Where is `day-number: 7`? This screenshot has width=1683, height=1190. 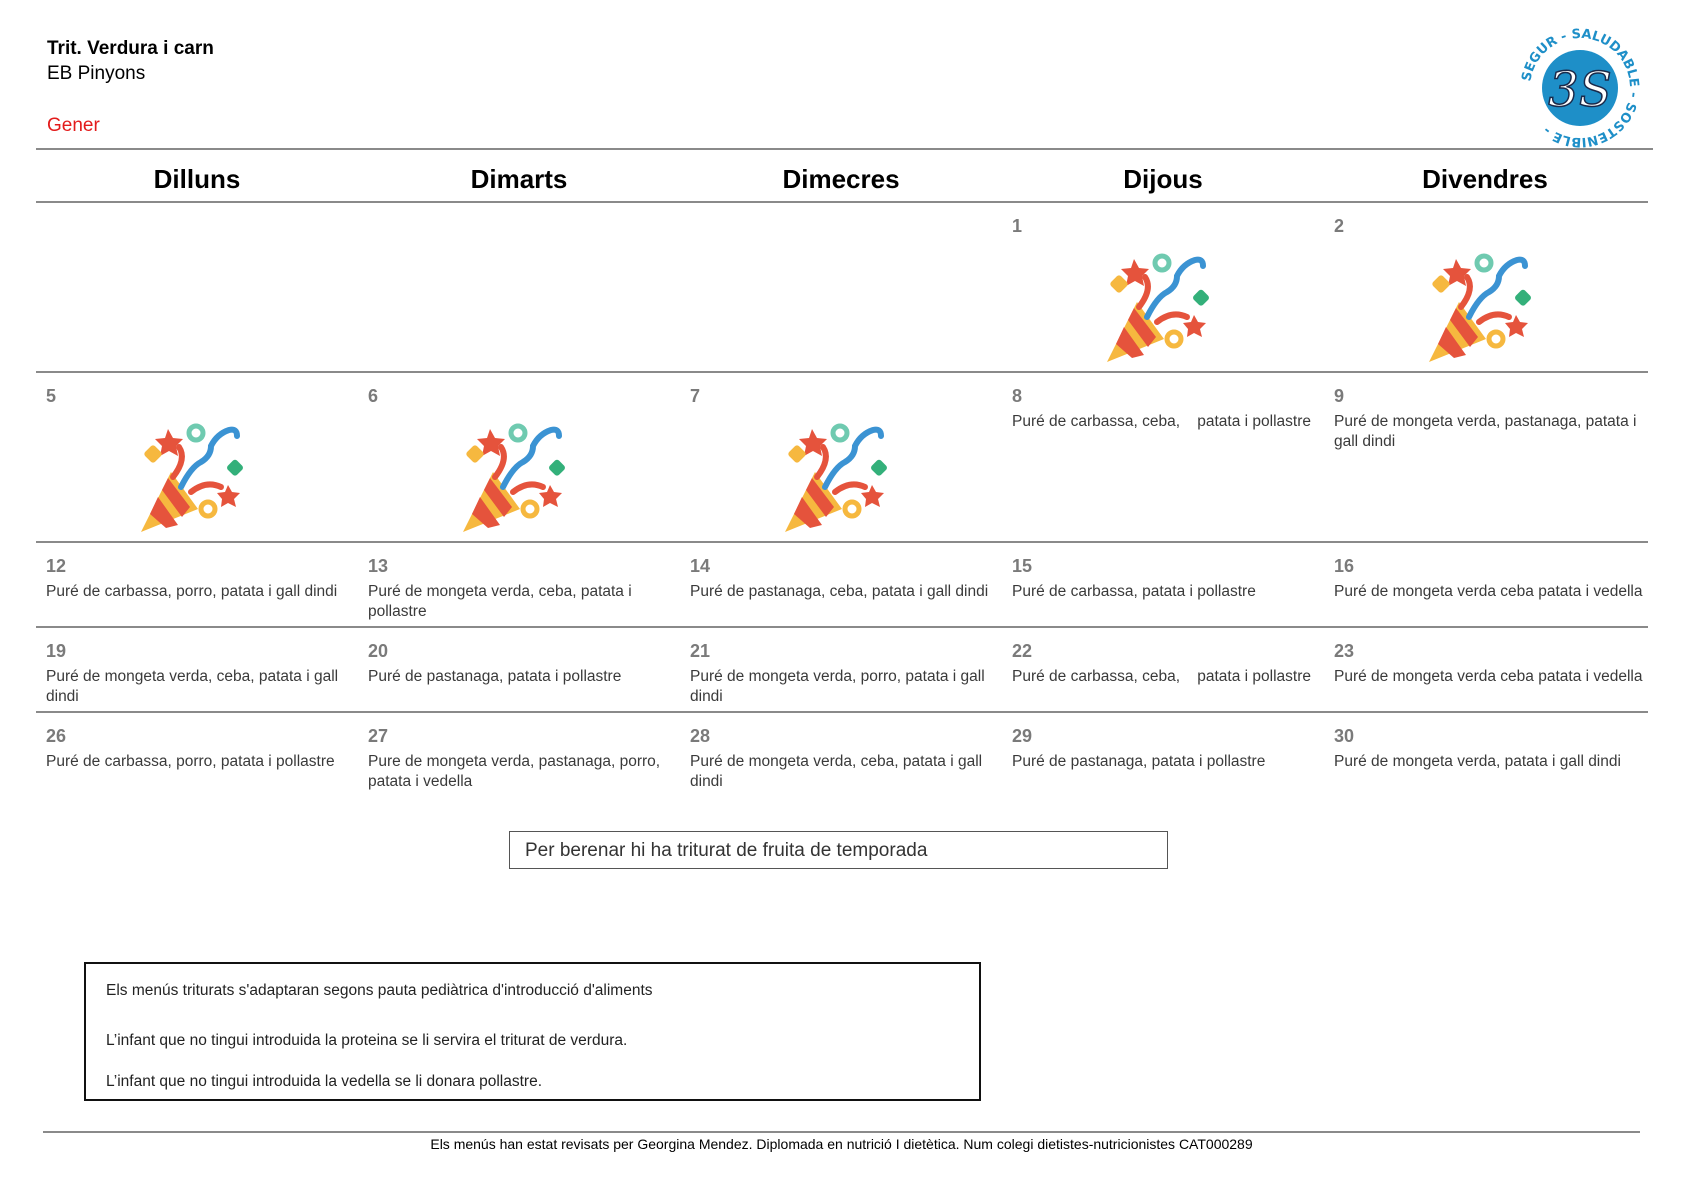 day-number: 7 is located at coordinates (695, 396).